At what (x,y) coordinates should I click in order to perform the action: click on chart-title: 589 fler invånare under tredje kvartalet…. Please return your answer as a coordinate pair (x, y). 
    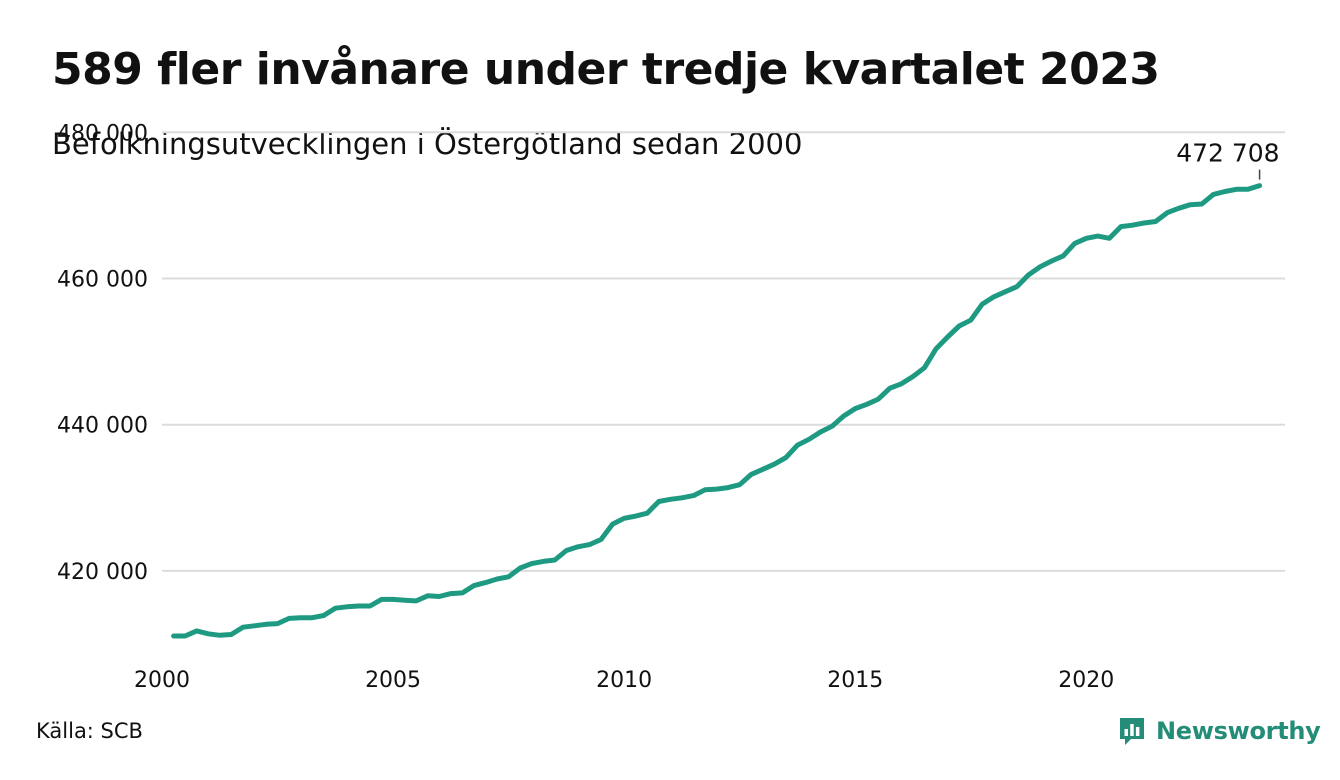
    Looking at the image, I should click on (606, 69).